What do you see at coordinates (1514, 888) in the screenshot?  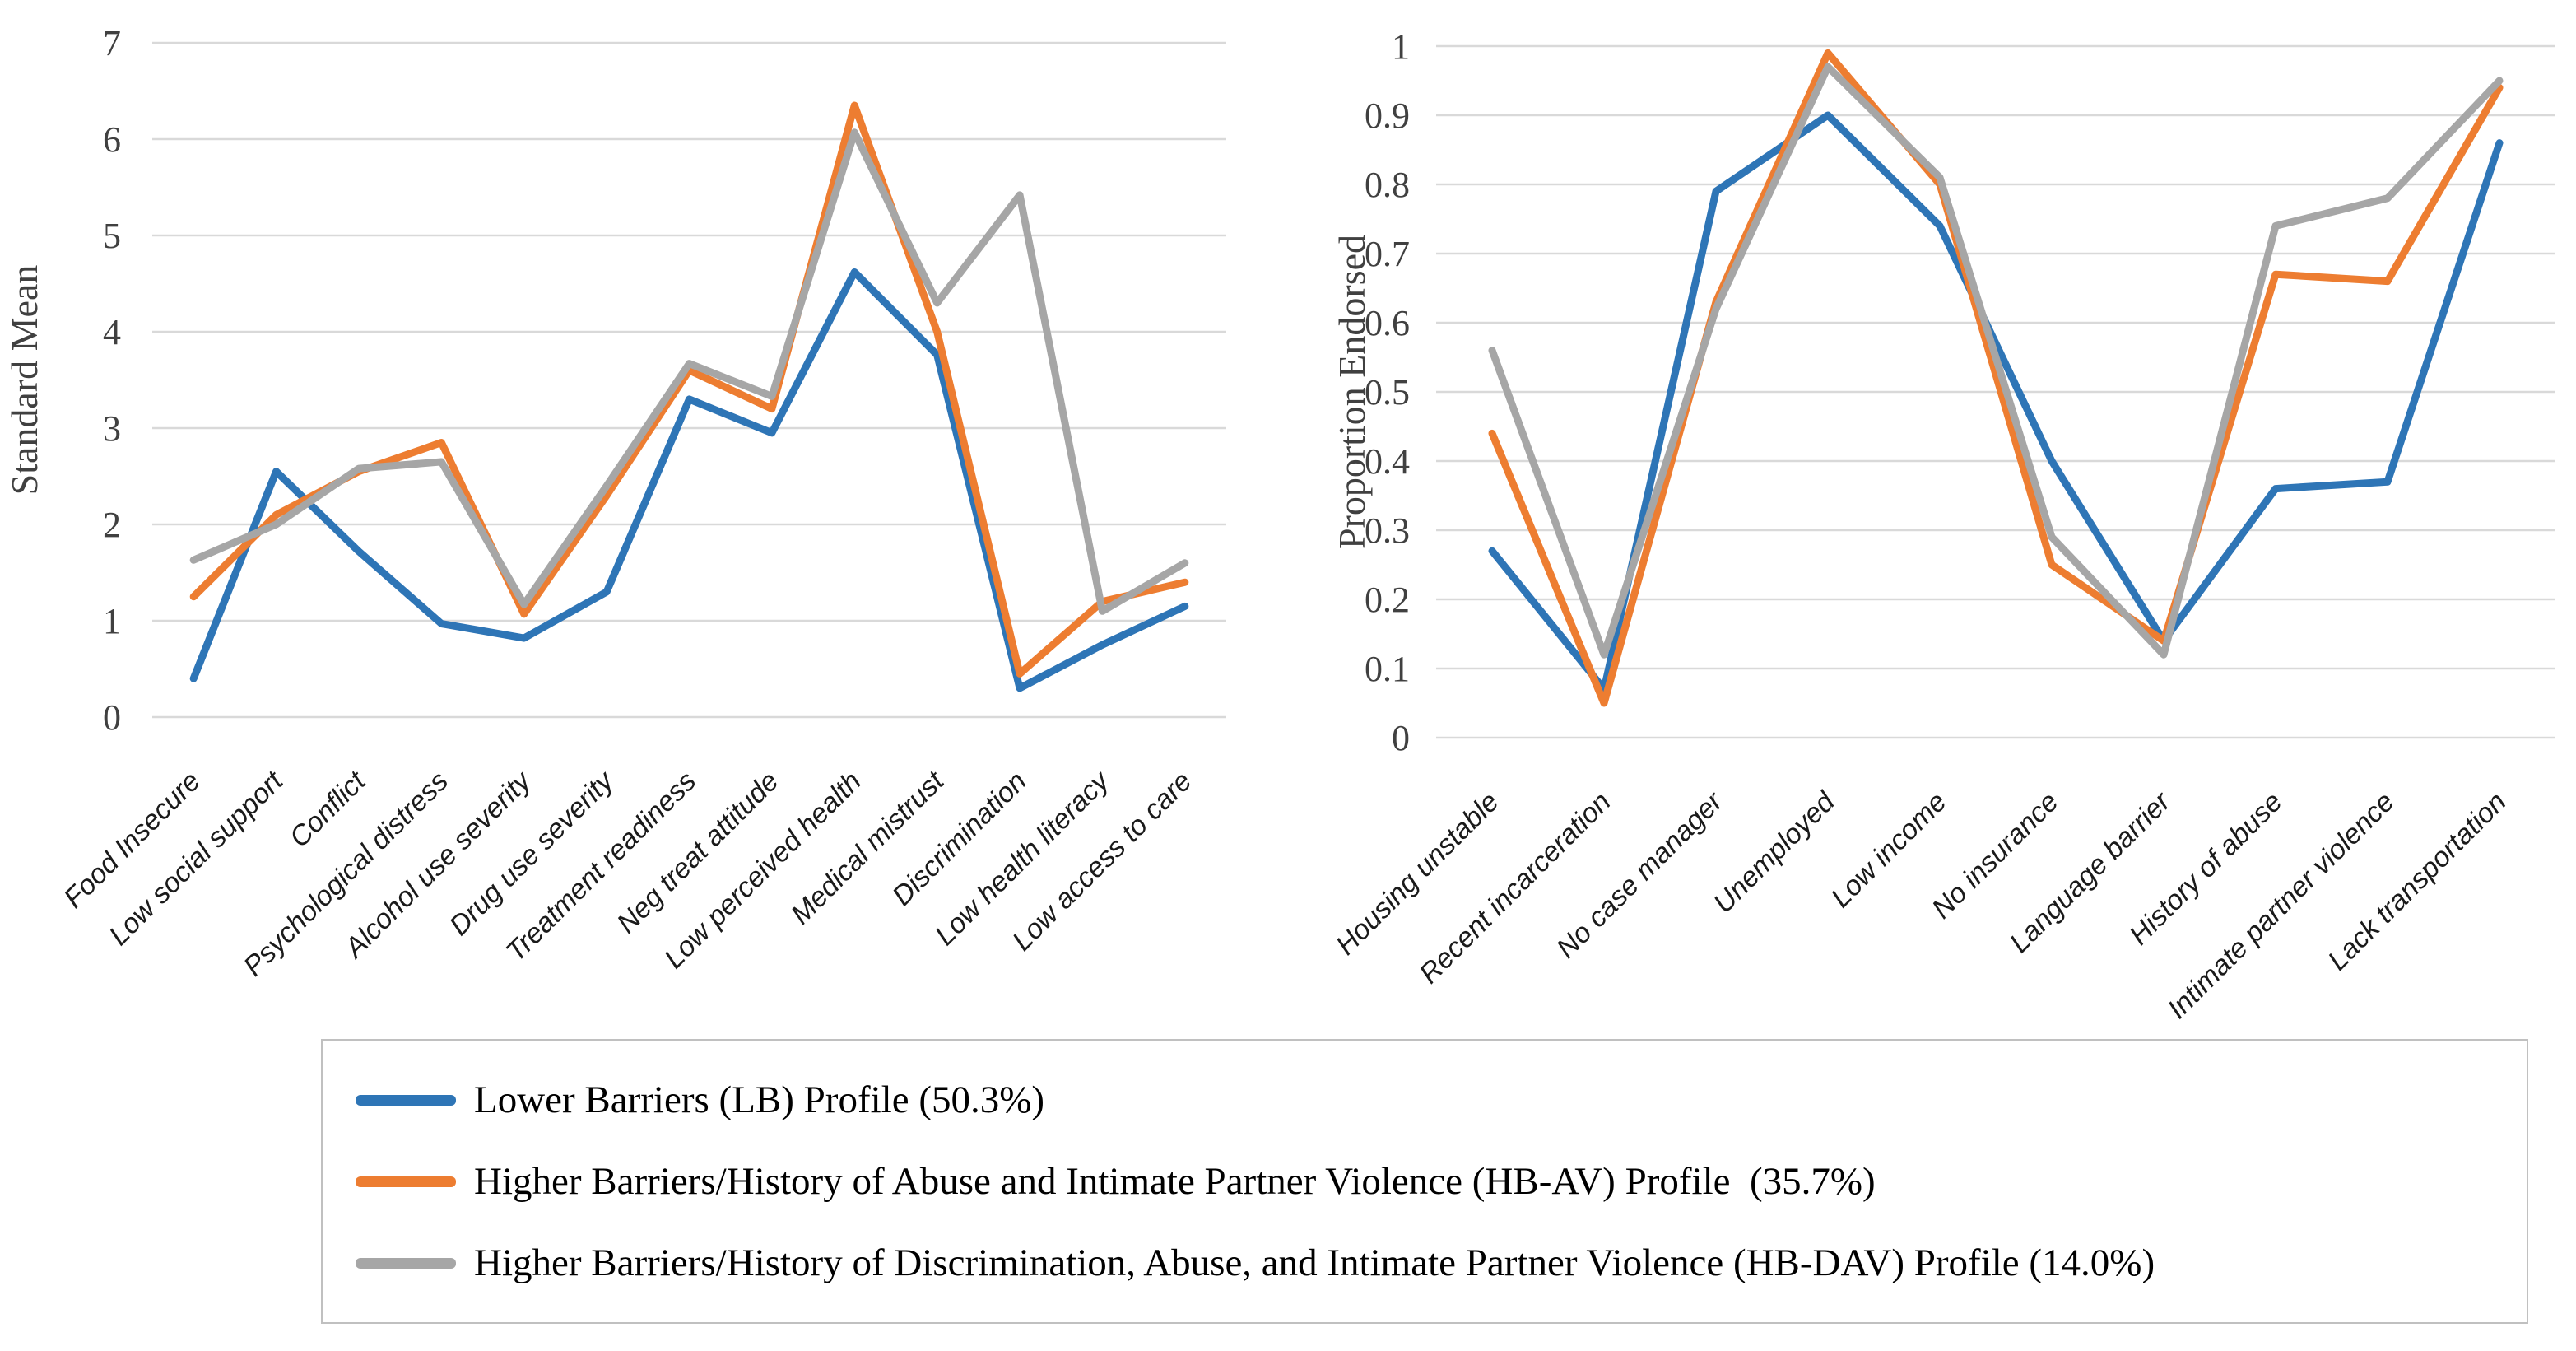 I see `x-category-label: Recent incarceration` at bounding box center [1514, 888].